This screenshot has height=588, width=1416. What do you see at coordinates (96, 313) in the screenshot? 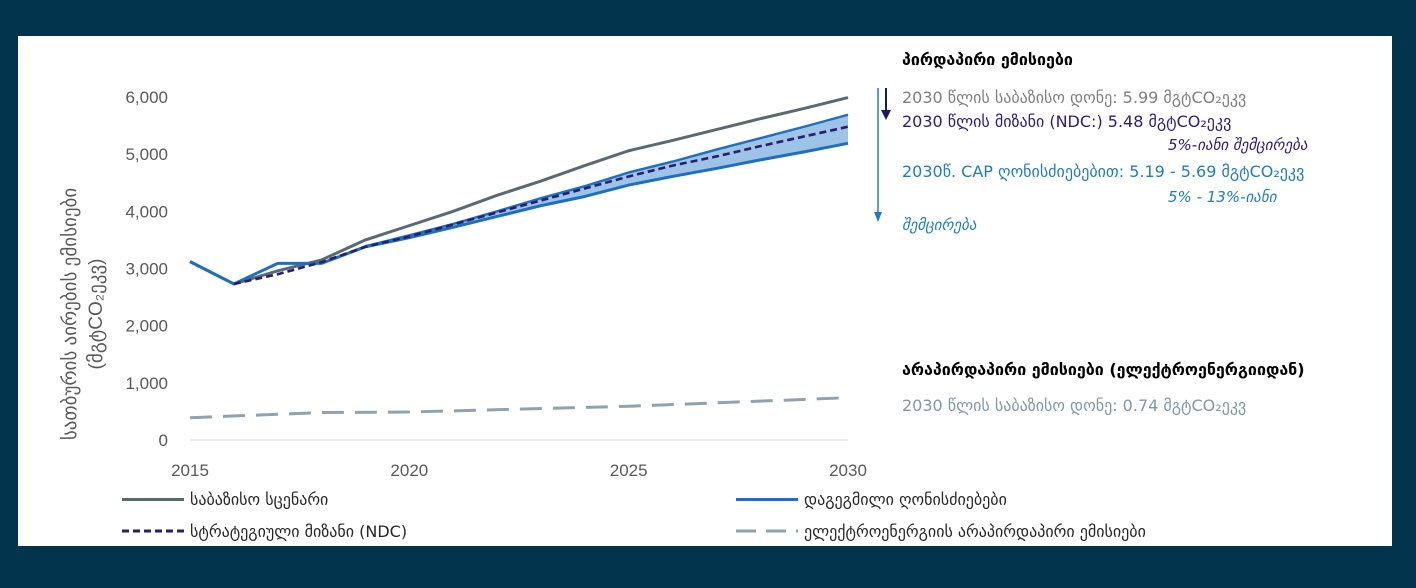
I see `y-axis-unit-label: (მგტCO₂ეკვ)` at bounding box center [96, 313].